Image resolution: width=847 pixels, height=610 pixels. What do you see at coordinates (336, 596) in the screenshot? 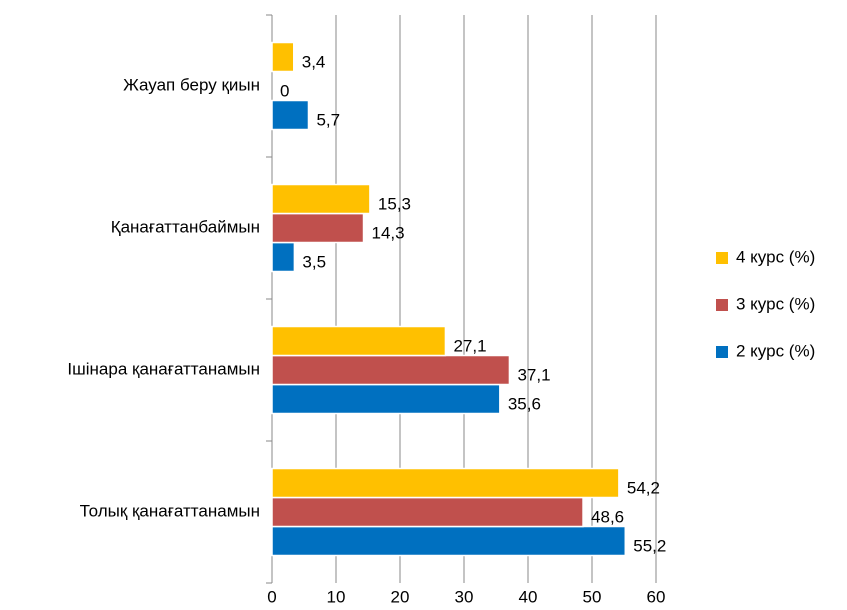
I see `x-tick-label: 10` at bounding box center [336, 596].